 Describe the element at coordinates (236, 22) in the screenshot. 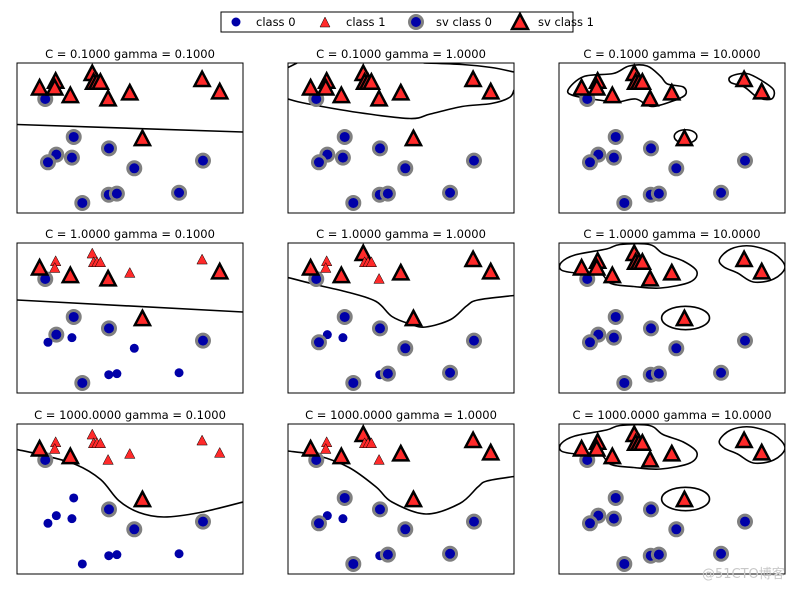

I see `legend-marker-class0` at that location.